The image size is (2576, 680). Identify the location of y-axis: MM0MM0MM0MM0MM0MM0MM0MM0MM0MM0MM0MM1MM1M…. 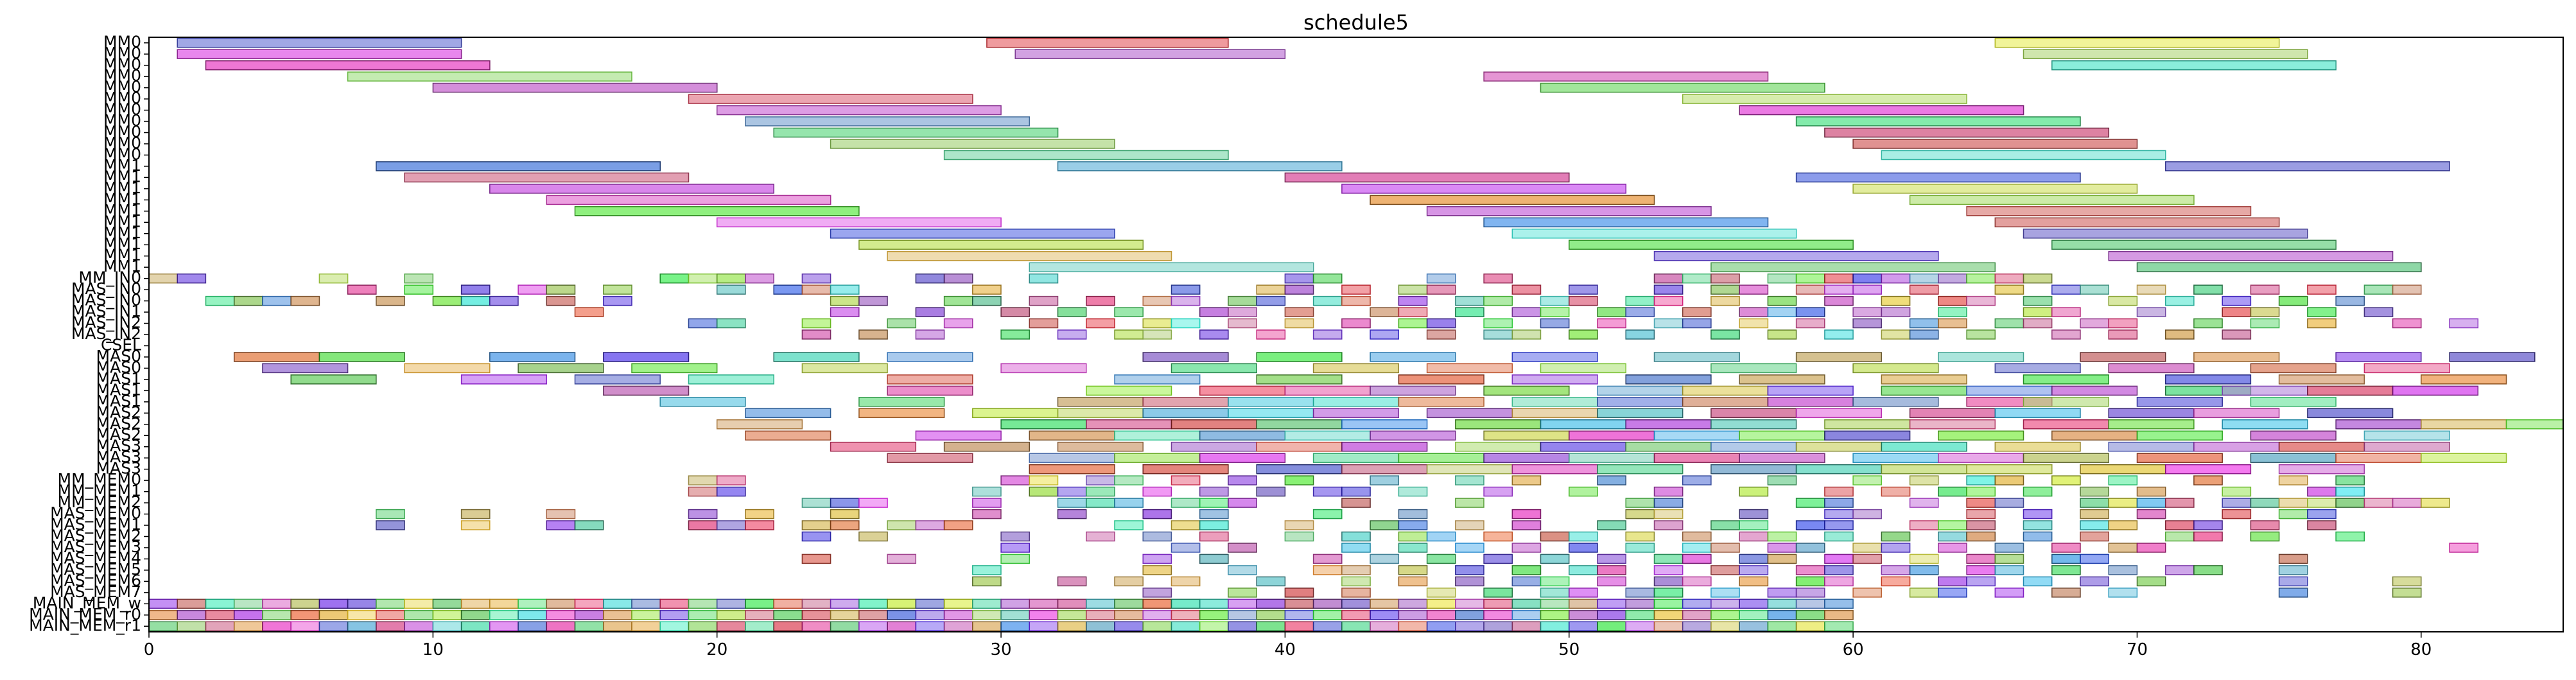
(89, 334).